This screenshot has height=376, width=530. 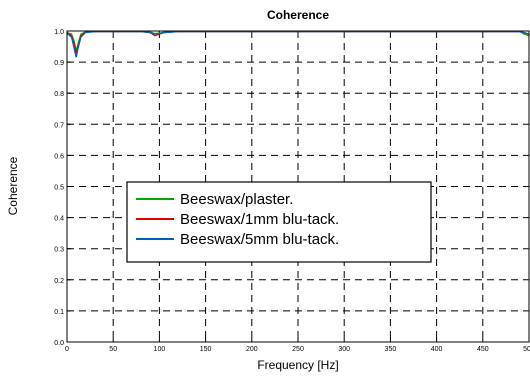 I want to click on y-tick-label: 0.0, so click(x=59, y=343).